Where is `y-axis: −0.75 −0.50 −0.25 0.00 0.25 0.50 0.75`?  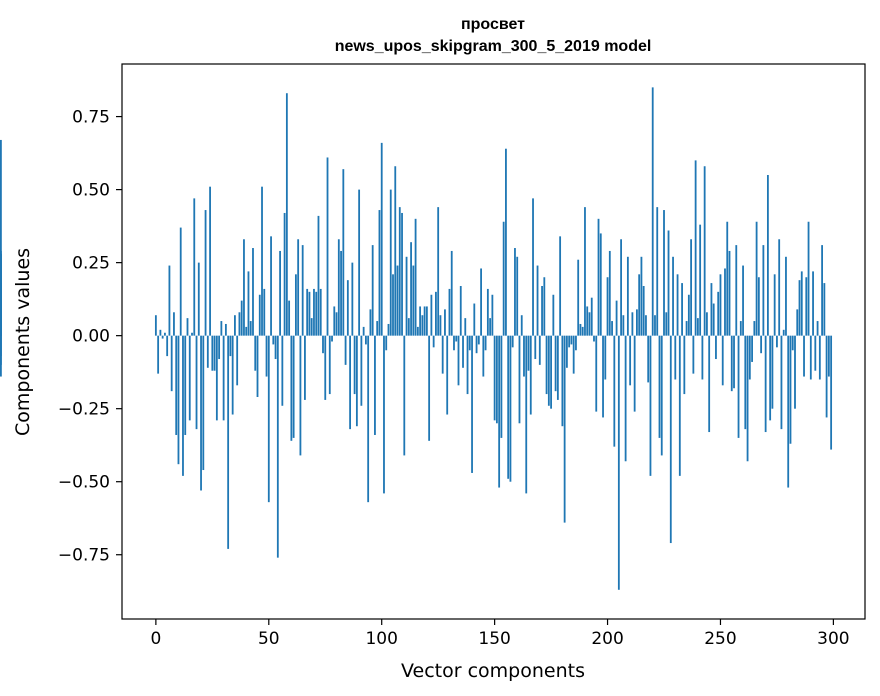 y-axis: −0.75 −0.50 −0.25 0.00 0.25 0.50 0.75 is located at coordinates (90, 337).